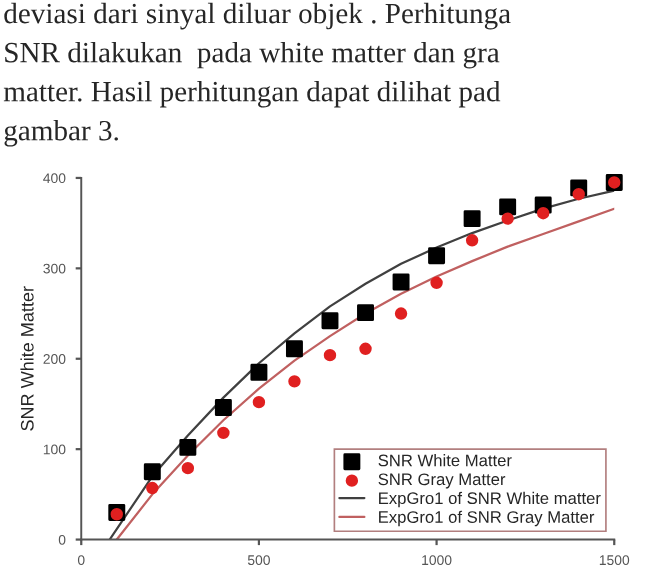  What do you see at coordinates (442, 481) in the screenshot?
I see `legend-label: SNR Gray Matter` at bounding box center [442, 481].